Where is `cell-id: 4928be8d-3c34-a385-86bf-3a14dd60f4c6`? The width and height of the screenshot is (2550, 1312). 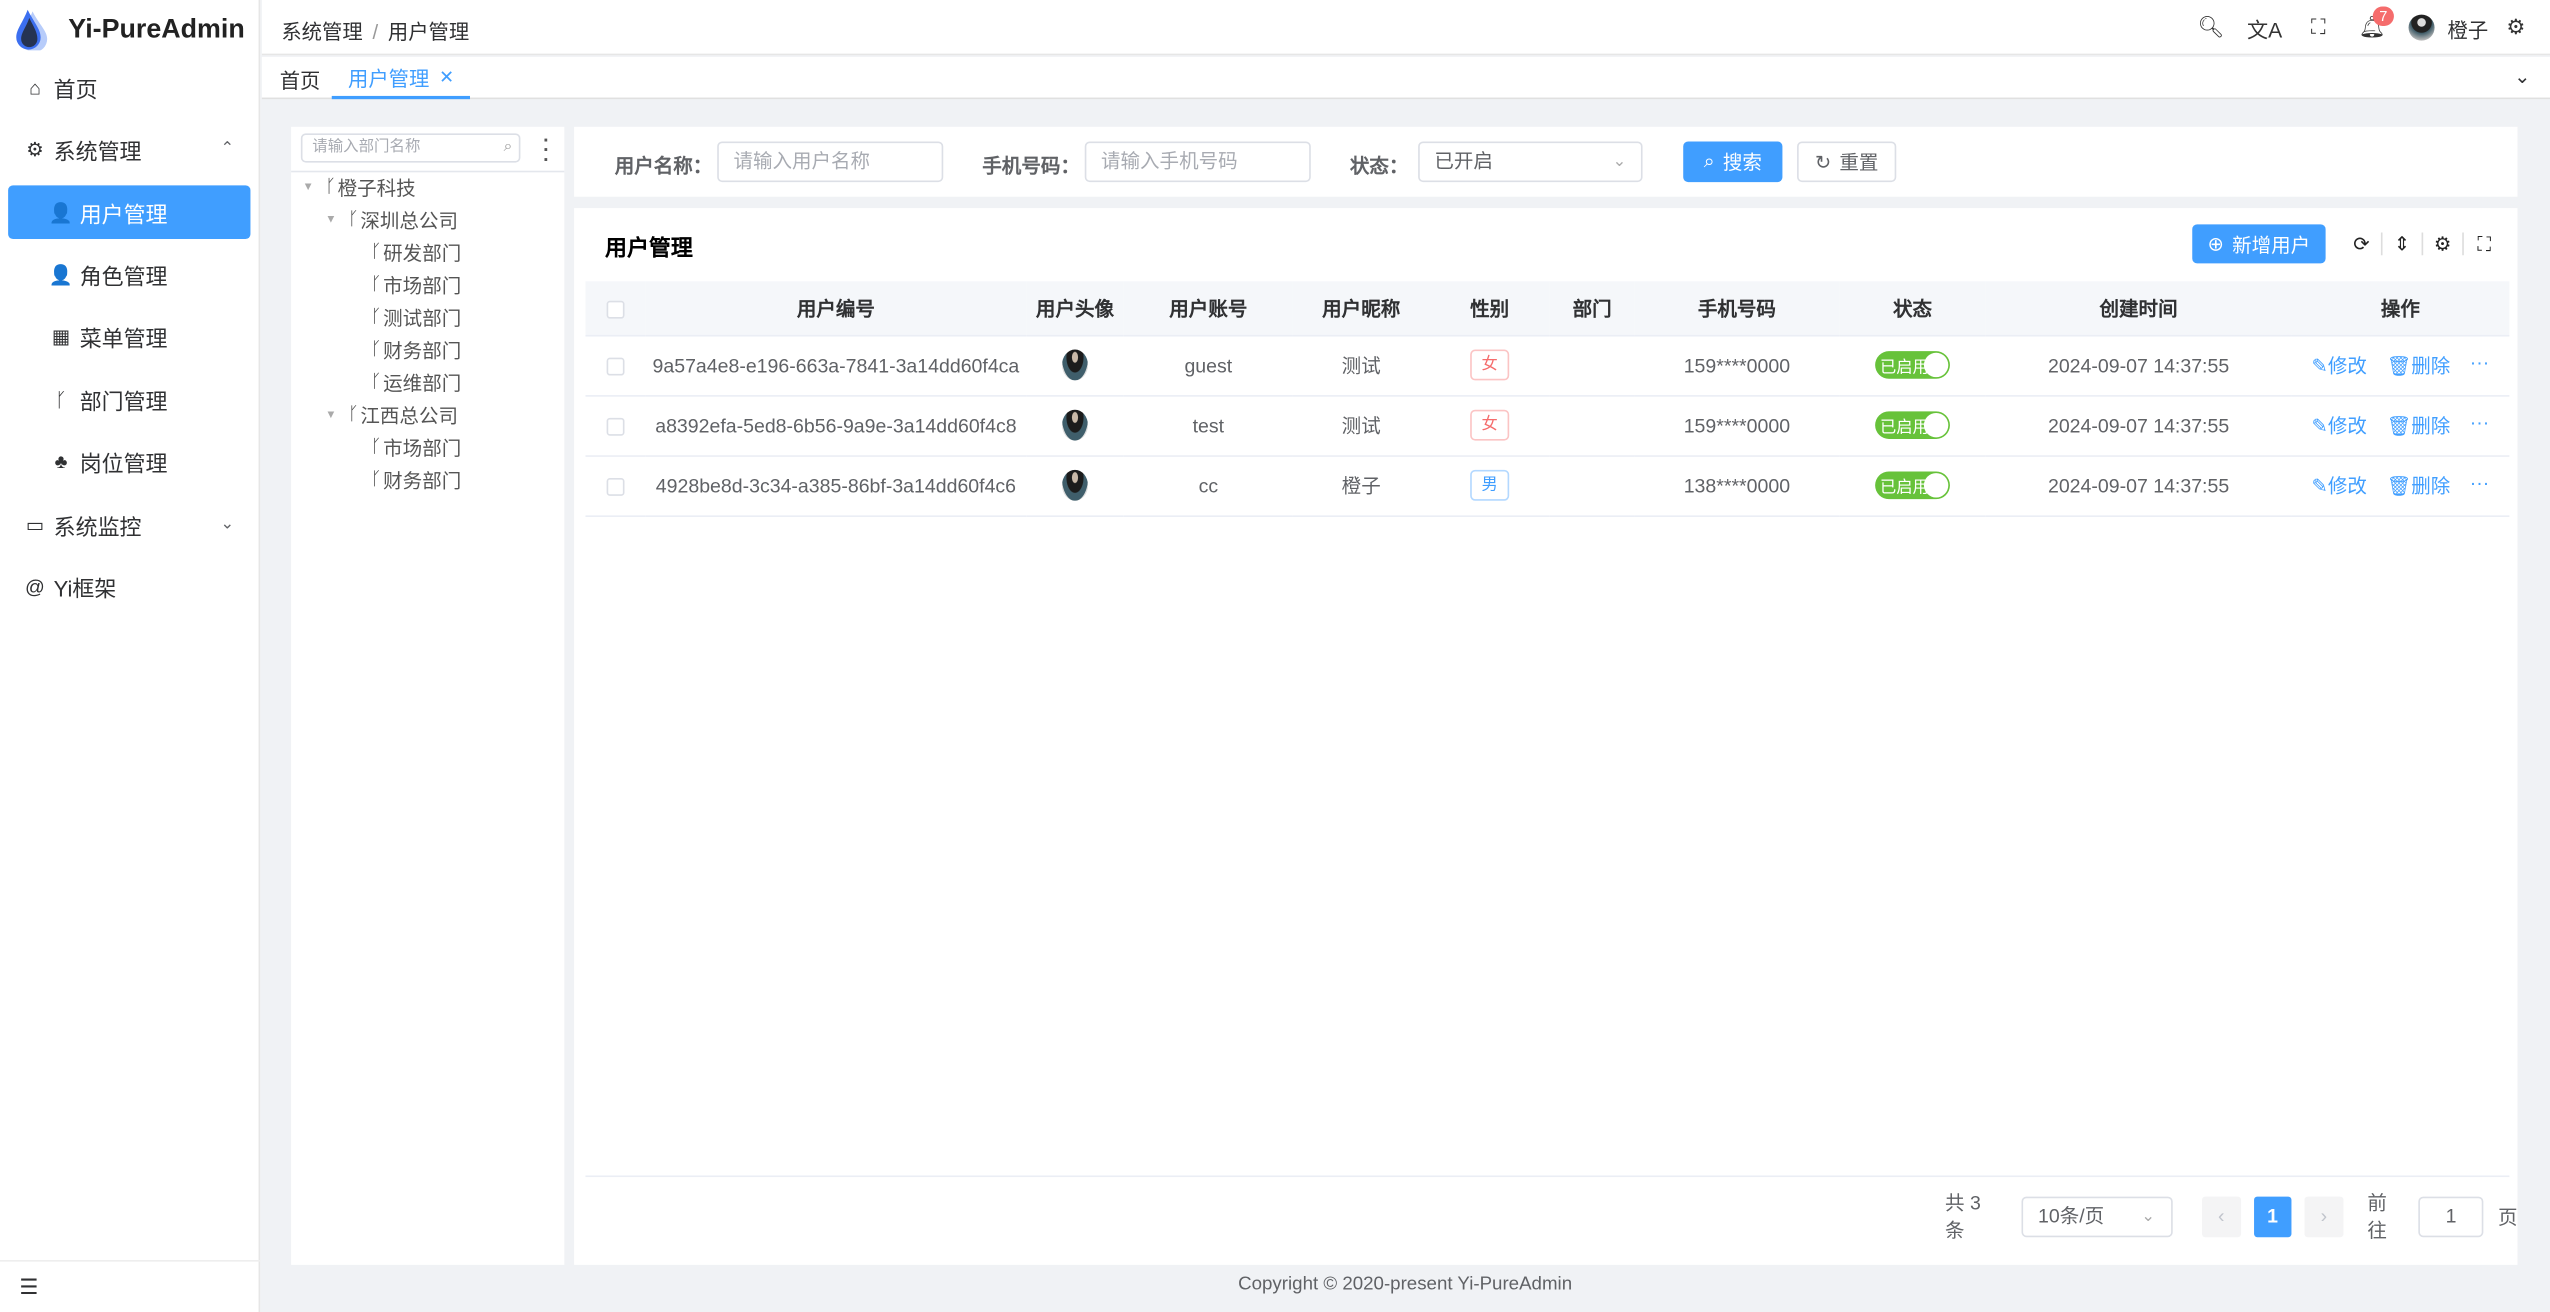
cell-id: 4928be8d-3c34-a385-86bf-3a14dd60f4c6 is located at coordinates (836, 486).